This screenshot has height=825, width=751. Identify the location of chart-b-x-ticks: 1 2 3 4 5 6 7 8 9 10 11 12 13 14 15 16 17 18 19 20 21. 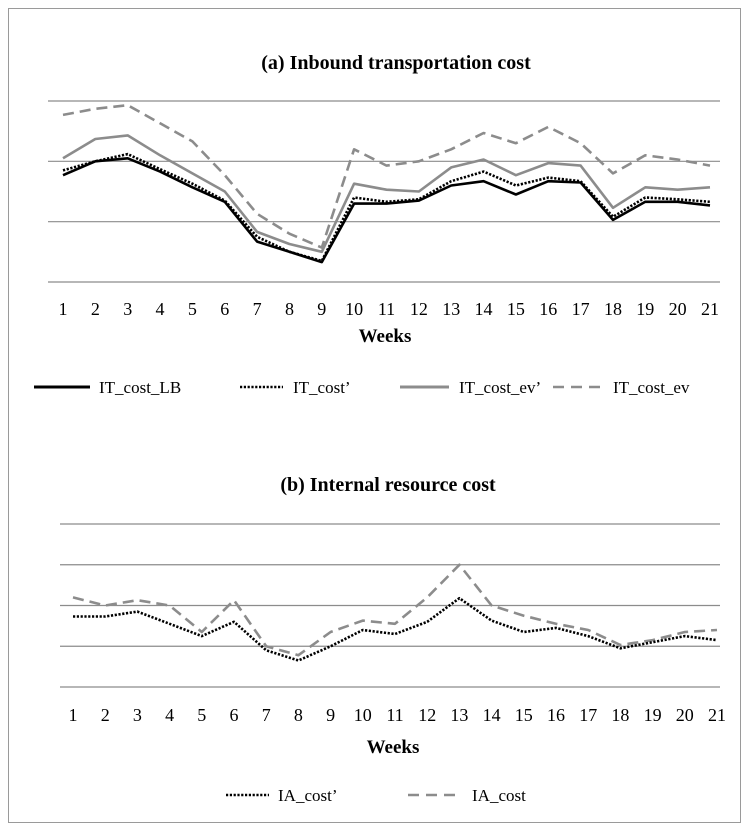
(398, 715).